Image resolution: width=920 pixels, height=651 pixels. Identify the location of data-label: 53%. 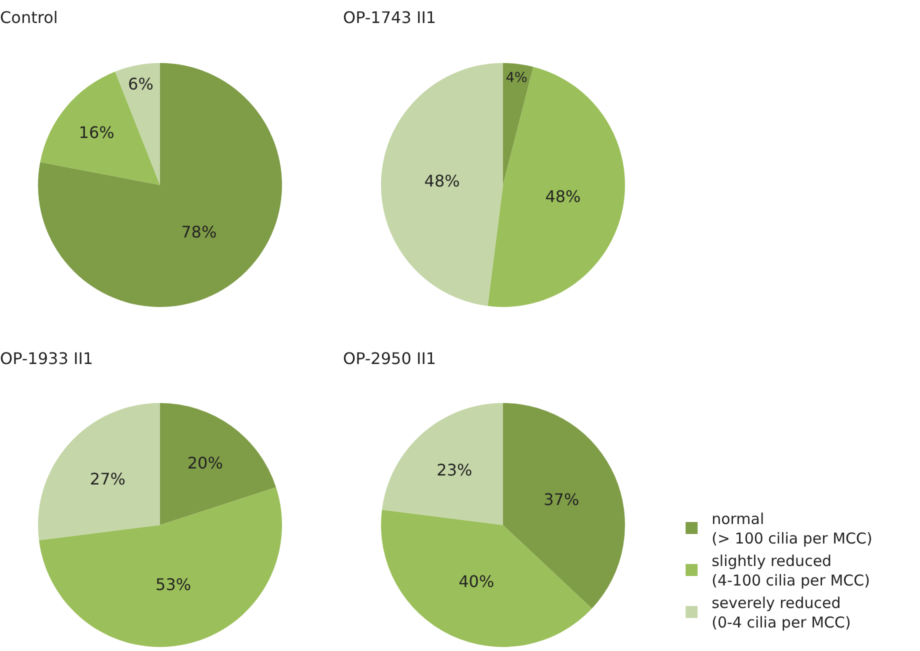
(174, 584).